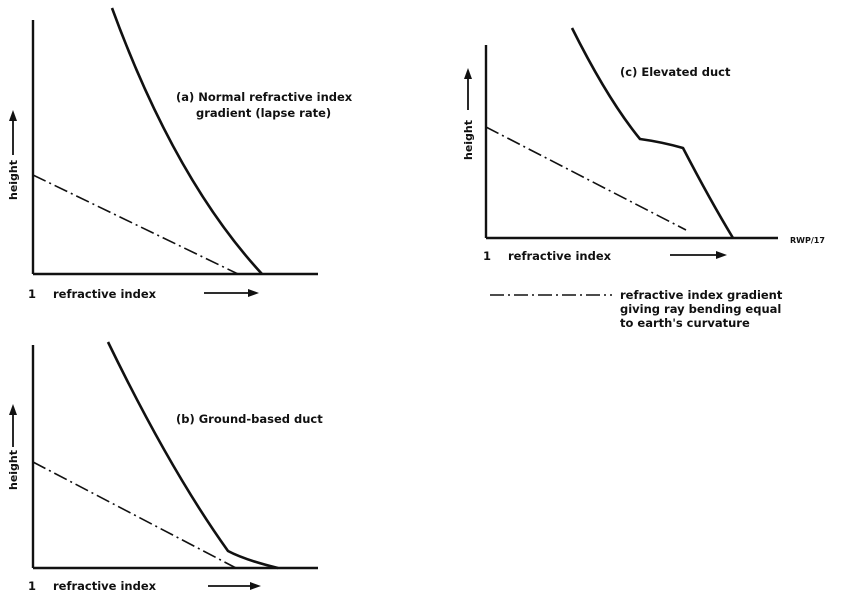  Describe the element at coordinates (721, 255) in the screenshot. I see `panel-c-x-arrowhead` at that location.